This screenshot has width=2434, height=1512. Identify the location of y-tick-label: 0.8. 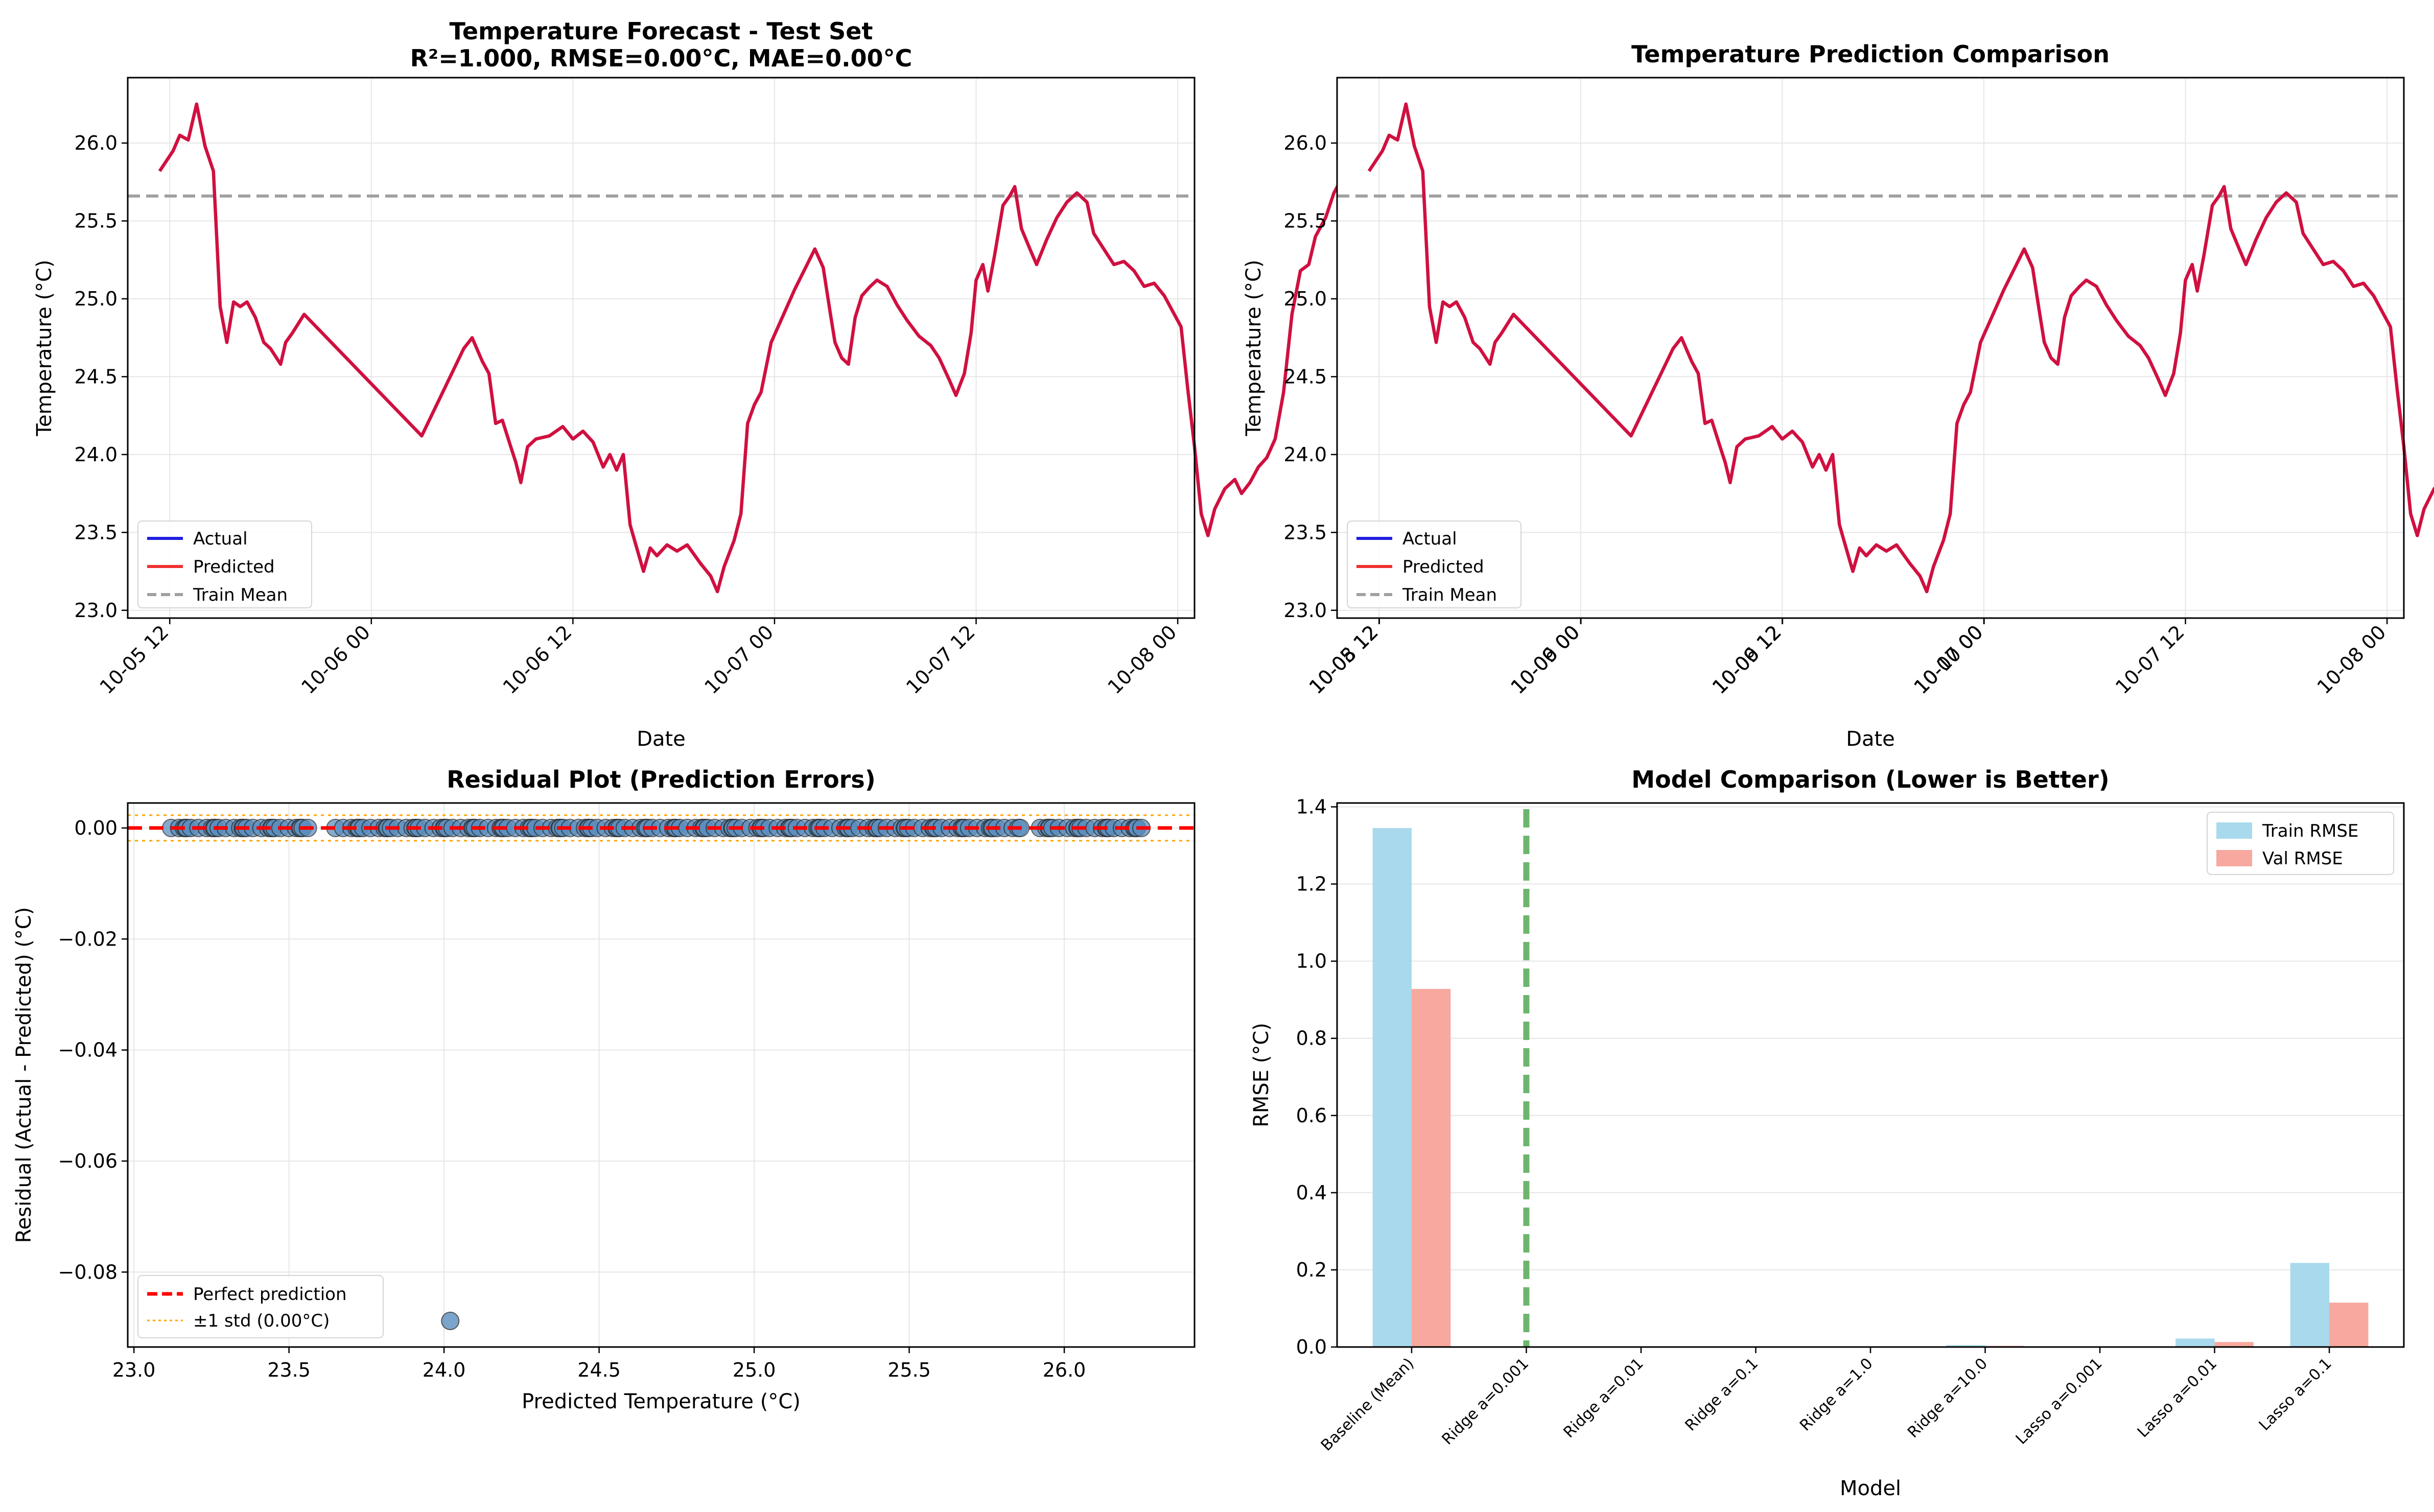
(1311, 1038).